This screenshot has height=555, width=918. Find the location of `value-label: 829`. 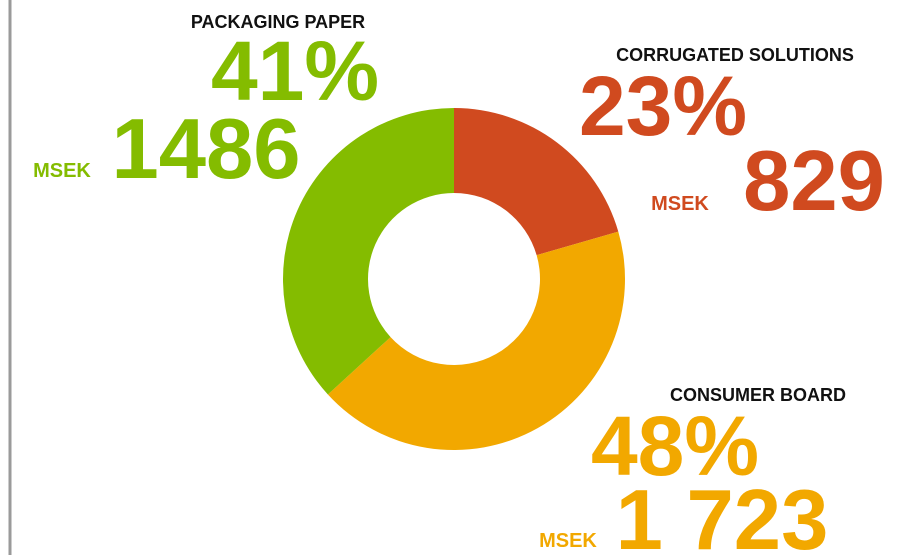

value-label: 829 is located at coordinates (814, 181).